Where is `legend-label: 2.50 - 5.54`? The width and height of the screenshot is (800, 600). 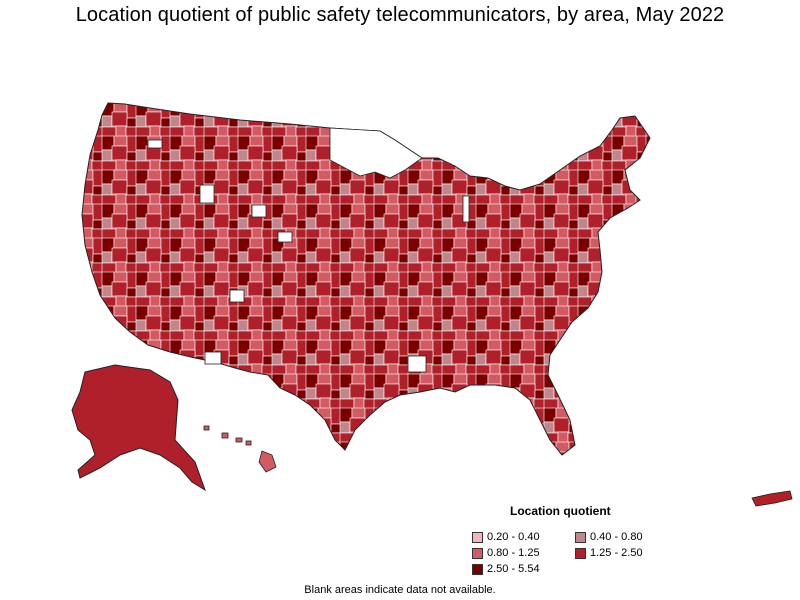
legend-label: 2.50 - 5.54 is located at coordinates (513, 569).